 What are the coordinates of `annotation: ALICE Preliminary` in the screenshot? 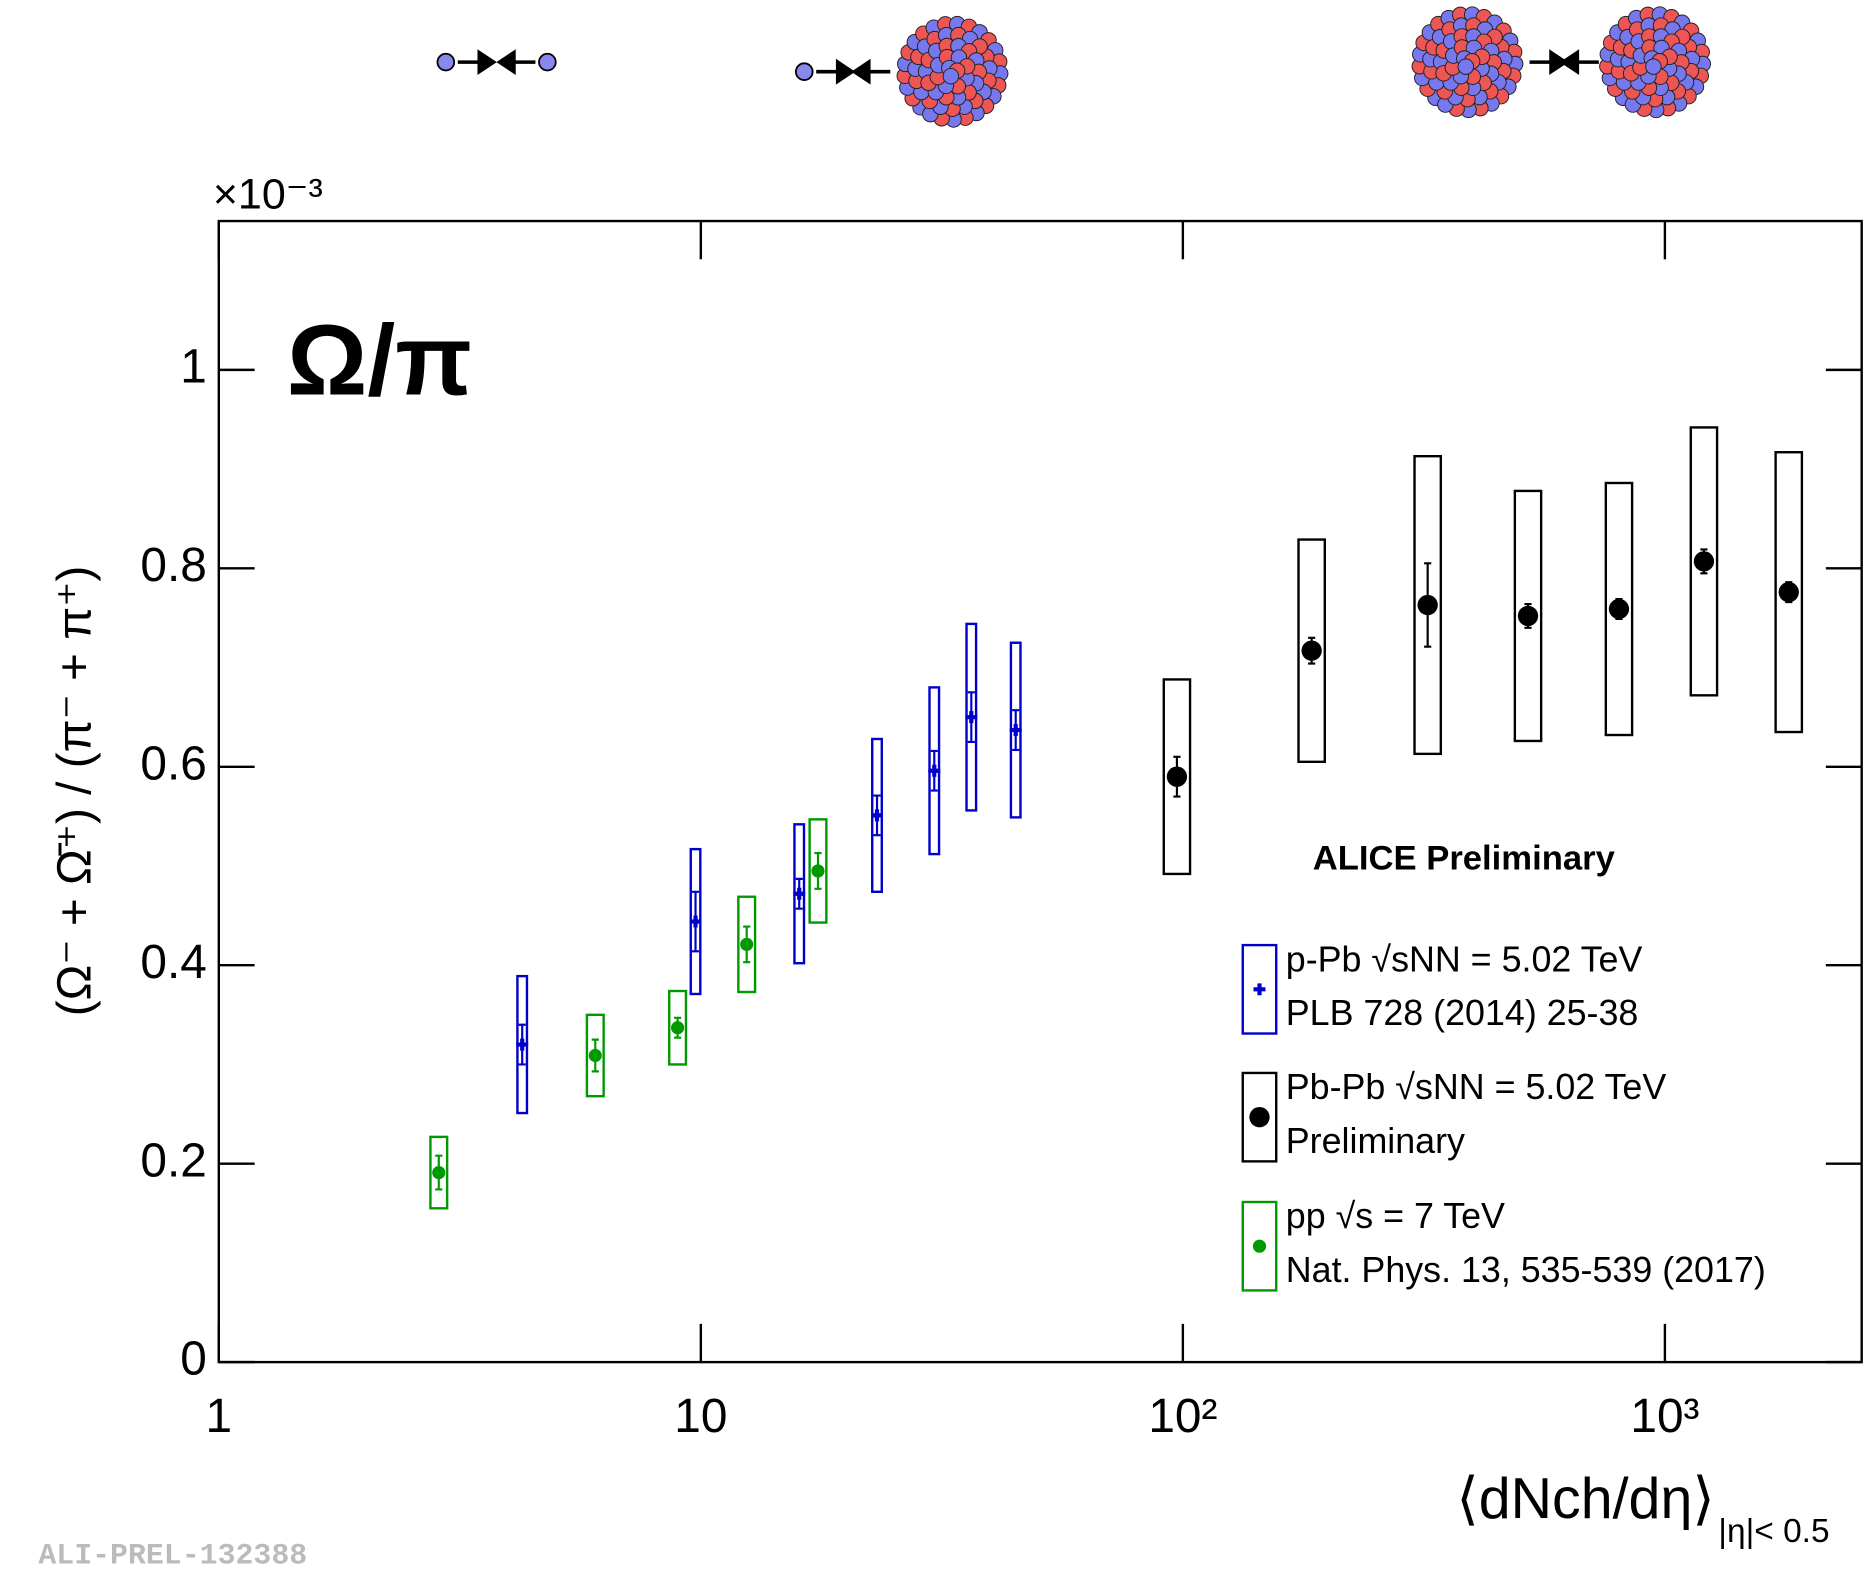 It's located at (1464, 858).